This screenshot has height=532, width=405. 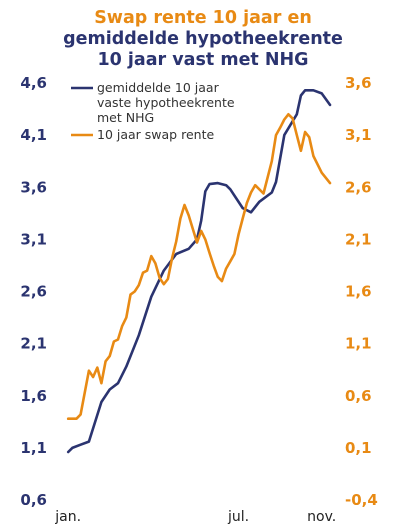 What do you see at coordinates (358, 396) in the screenshot?
I see `right-tick-label: 0,6` at bounding box center [358, 396].